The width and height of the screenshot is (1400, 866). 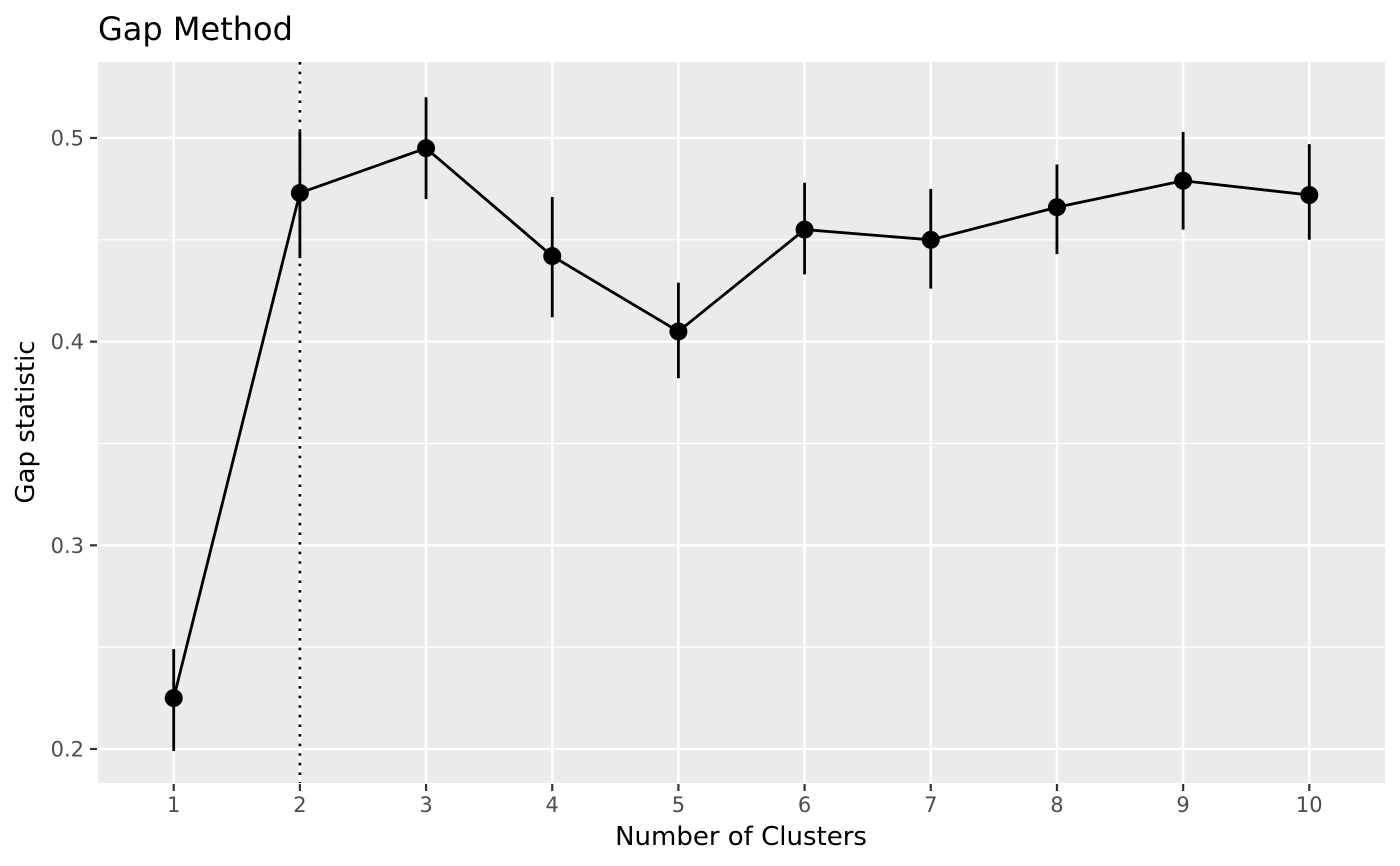 I want to click on x-tick-label: 9, so click(x=1182, y=805).